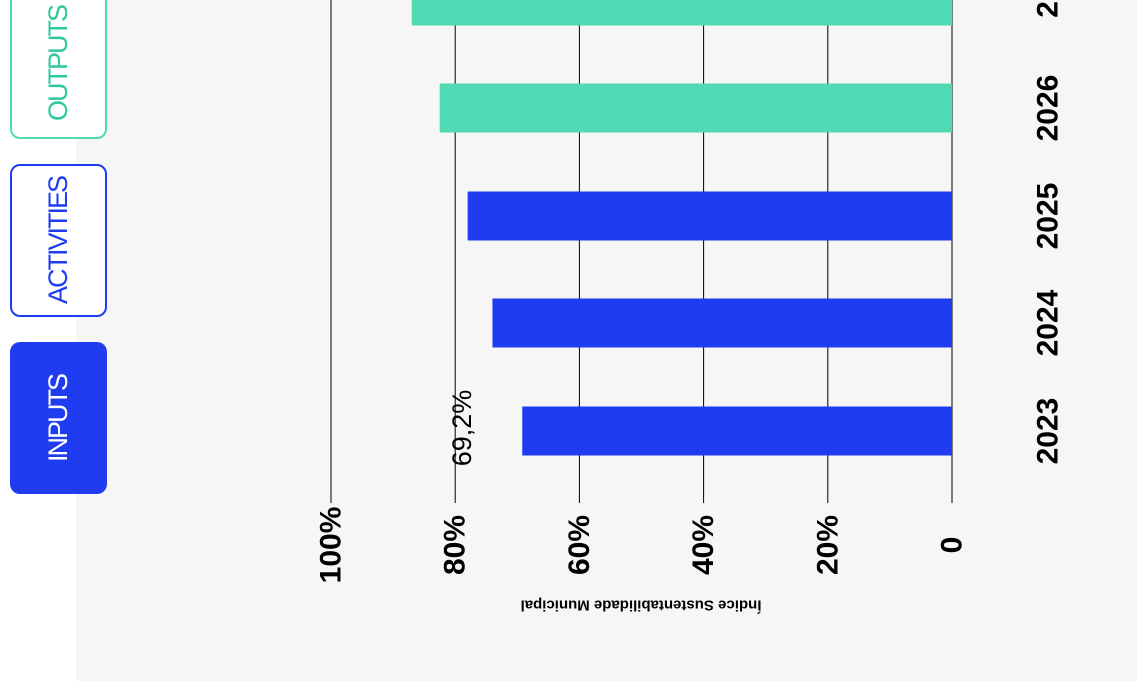 The height and width of the screenshot is (684, 1137). Describe the element at coordinates (1048, 108) in the screenshot. I see `category-label: 2026` at that location.